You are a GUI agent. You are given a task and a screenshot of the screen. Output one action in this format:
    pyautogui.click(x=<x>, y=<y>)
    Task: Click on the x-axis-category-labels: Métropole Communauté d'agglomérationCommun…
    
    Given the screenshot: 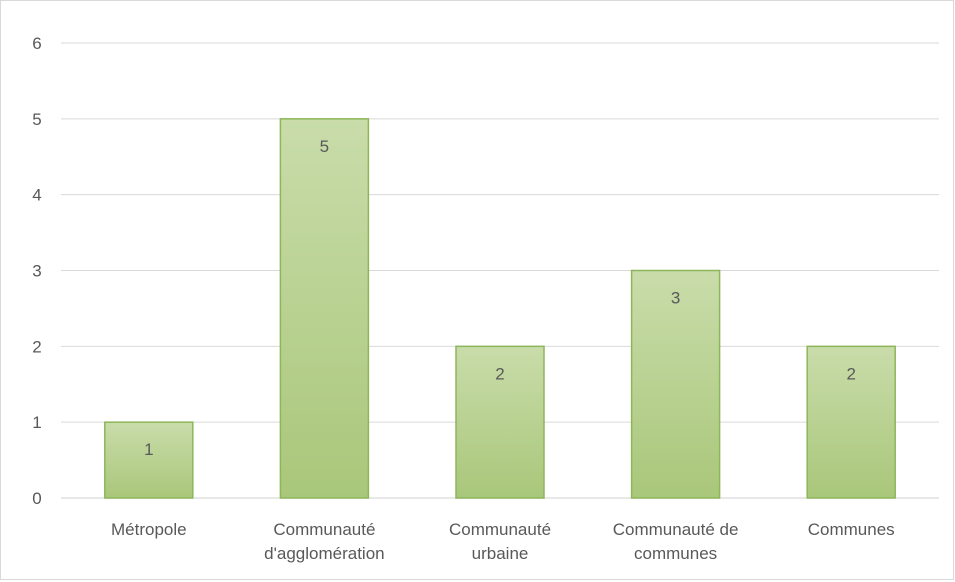 What is the action you would take?
    pyautogui.click(x=503, y=541)
    